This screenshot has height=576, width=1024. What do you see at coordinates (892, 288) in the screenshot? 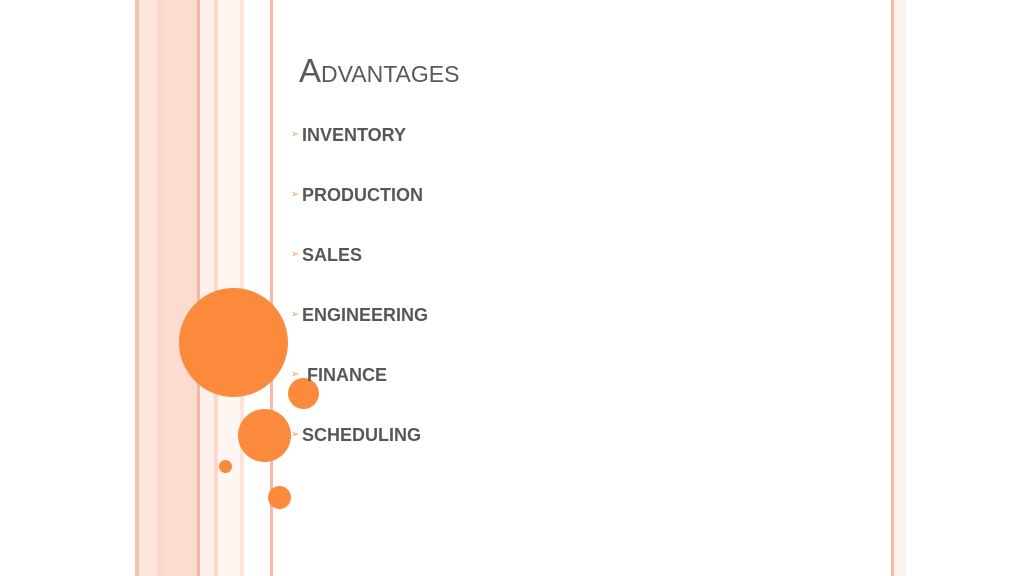
I see `content-right-border` at bounding box center [892, 288].